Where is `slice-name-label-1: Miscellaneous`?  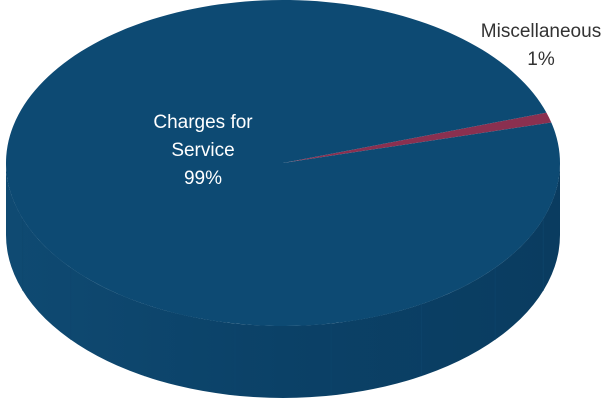
slice-name-label-1: Miscellaneous is located at coordinates (541, 31).